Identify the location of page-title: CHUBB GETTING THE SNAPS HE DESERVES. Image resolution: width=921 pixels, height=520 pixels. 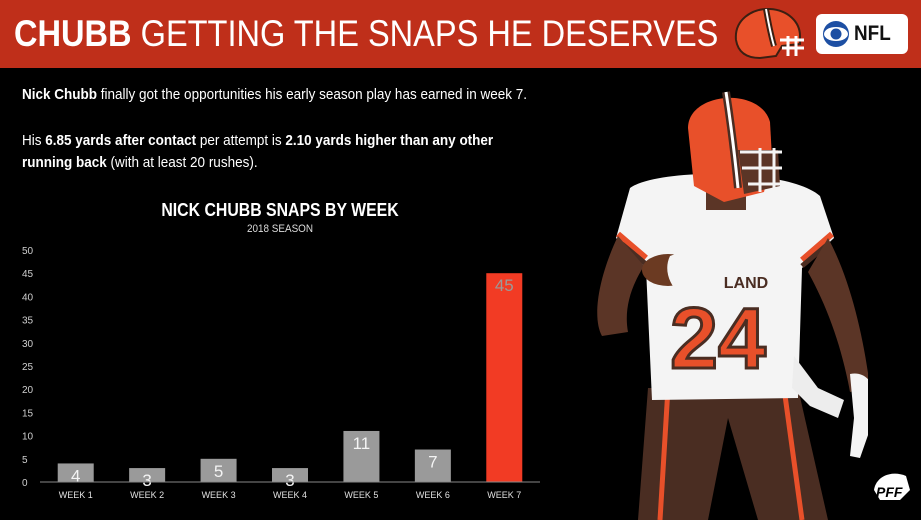
(366, 34).